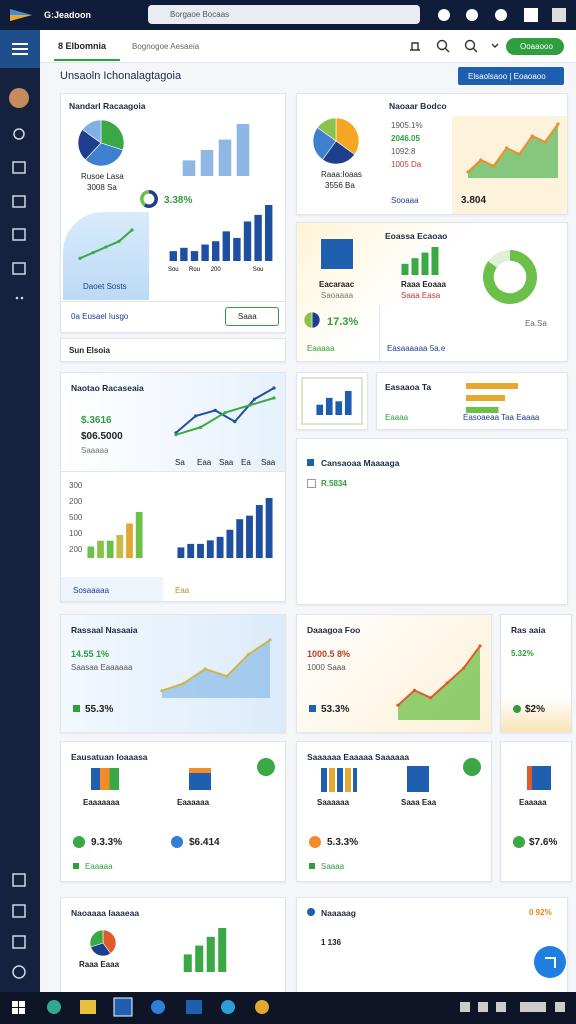 The width and height of the screenshot is (576, 1024). I want to click on nav-icons, so click(20, 226).